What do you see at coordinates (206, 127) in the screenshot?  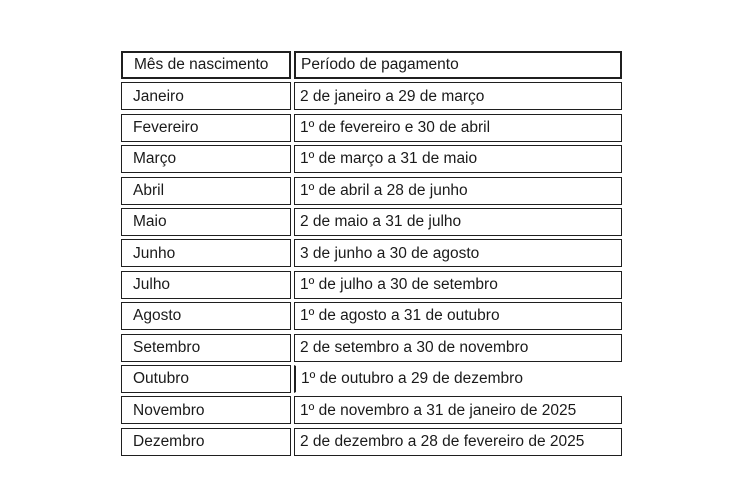 I see `month-cell: Fevereiro` at bounding box center [206, 127].